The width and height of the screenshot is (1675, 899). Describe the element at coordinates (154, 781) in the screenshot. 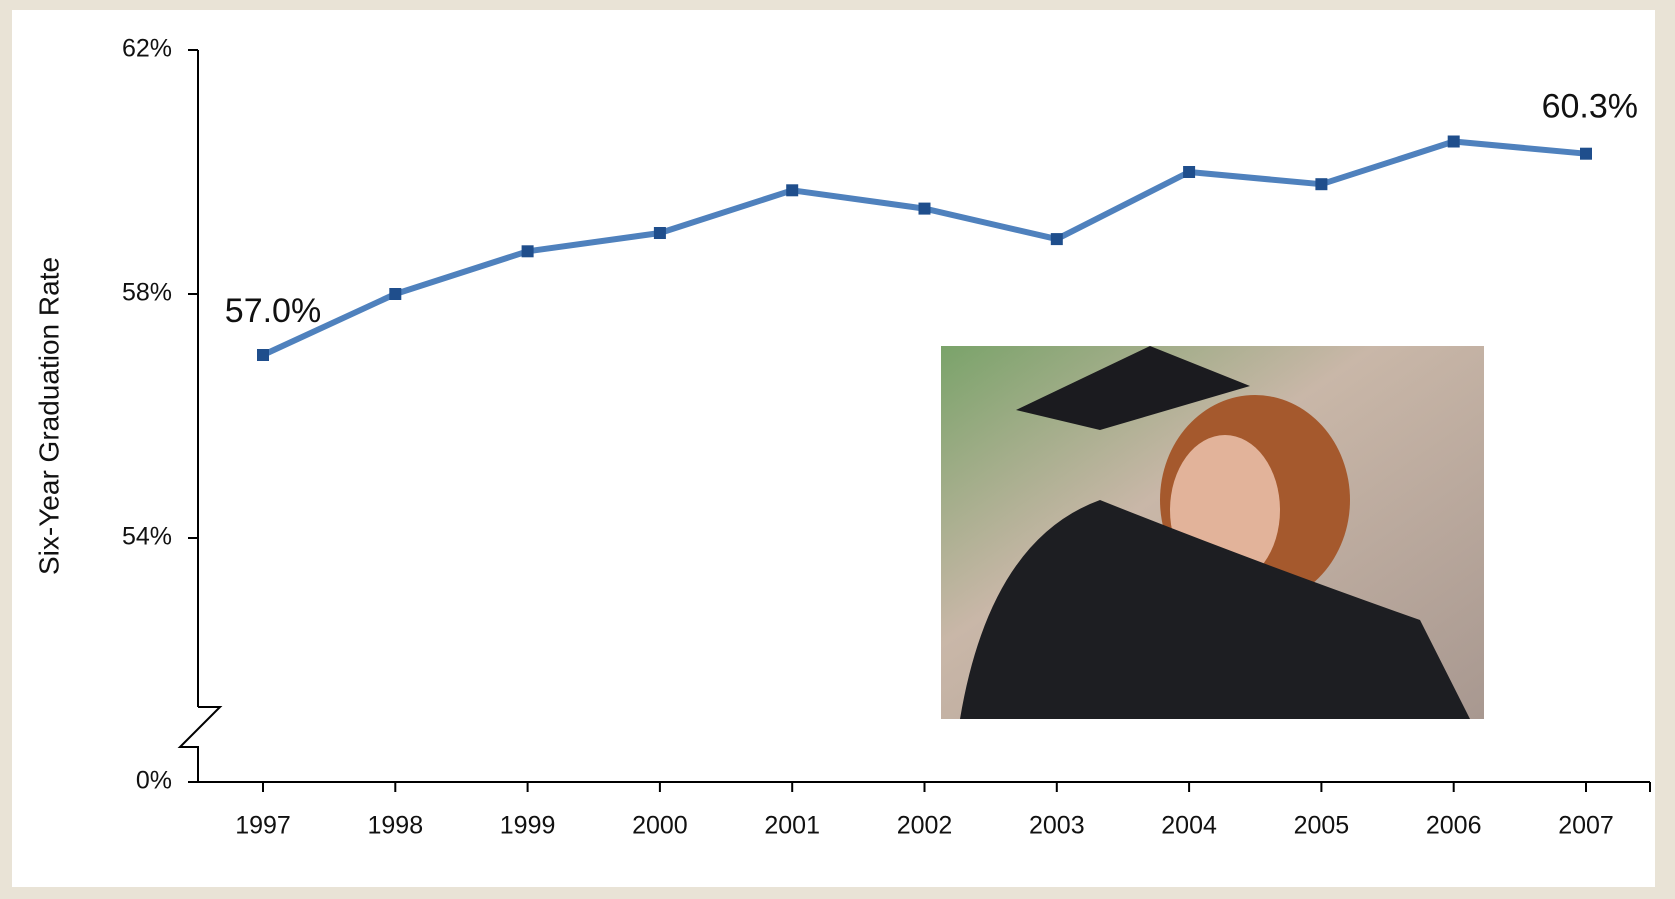

I see `y-tick-label: 0%` at that location.